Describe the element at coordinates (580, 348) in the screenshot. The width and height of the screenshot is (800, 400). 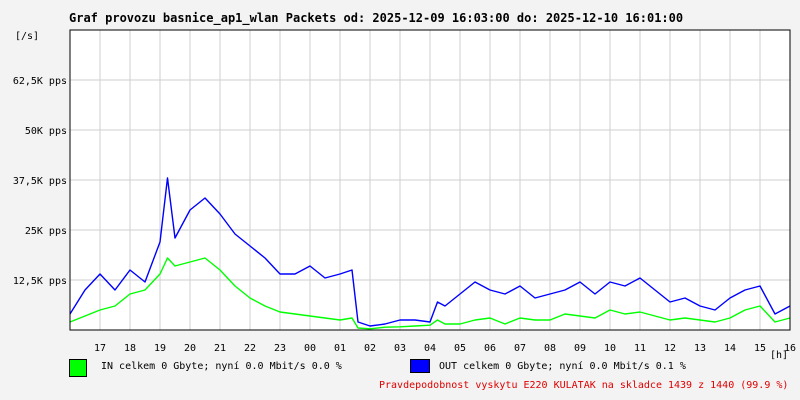
I see `x-tick-label: 09` at that location.